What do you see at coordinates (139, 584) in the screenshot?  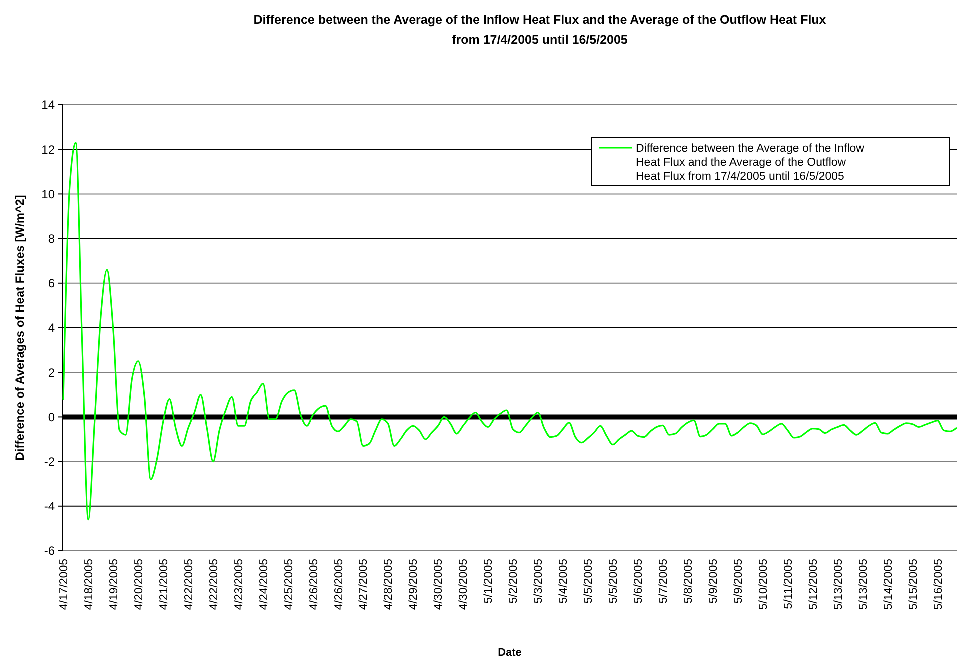 I see `x-tick-label: 4/20/2005` at bounding box center [139, 584].